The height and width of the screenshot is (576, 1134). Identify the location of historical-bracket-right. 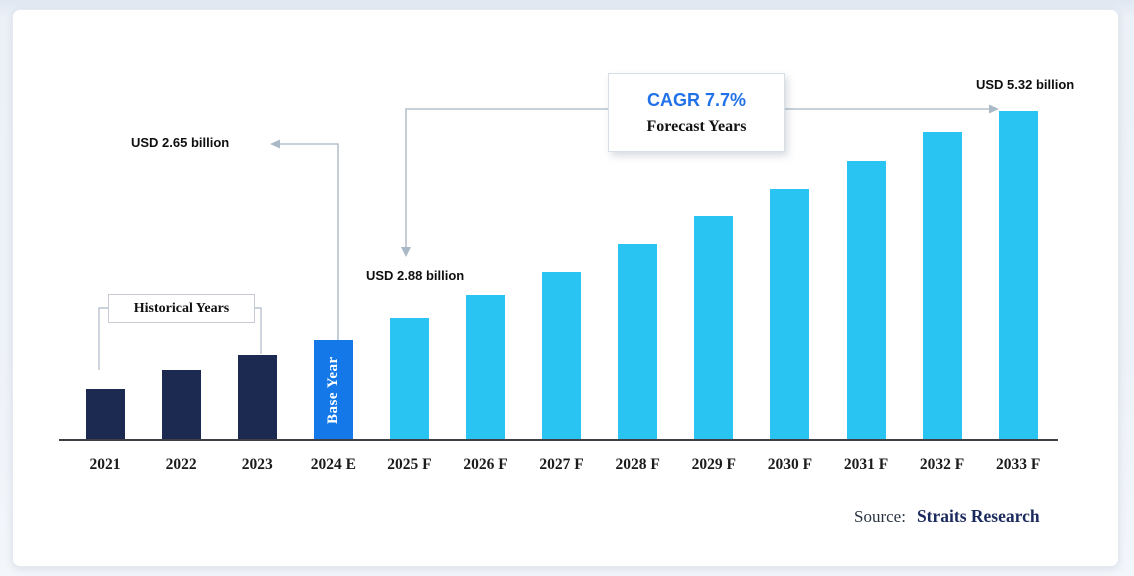
(257, 330).